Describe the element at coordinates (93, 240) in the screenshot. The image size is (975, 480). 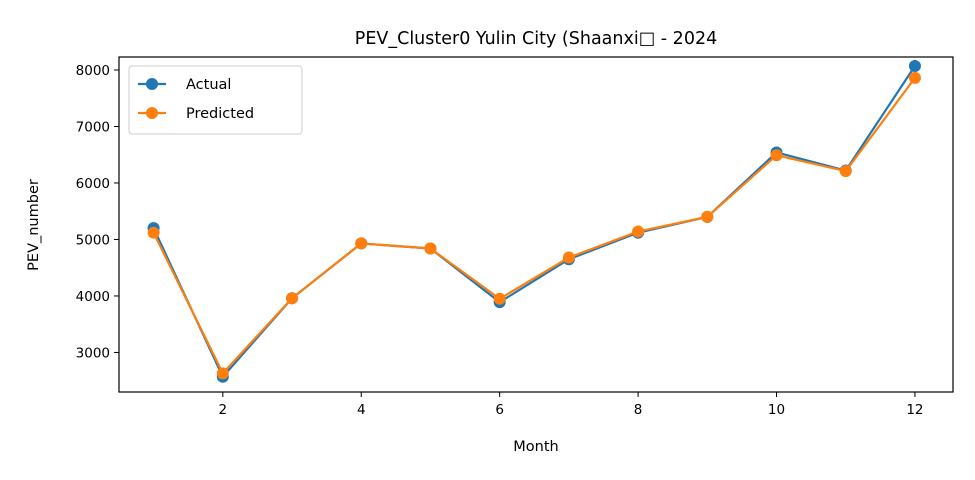
I see `y-tick-label: 5000` at that location.